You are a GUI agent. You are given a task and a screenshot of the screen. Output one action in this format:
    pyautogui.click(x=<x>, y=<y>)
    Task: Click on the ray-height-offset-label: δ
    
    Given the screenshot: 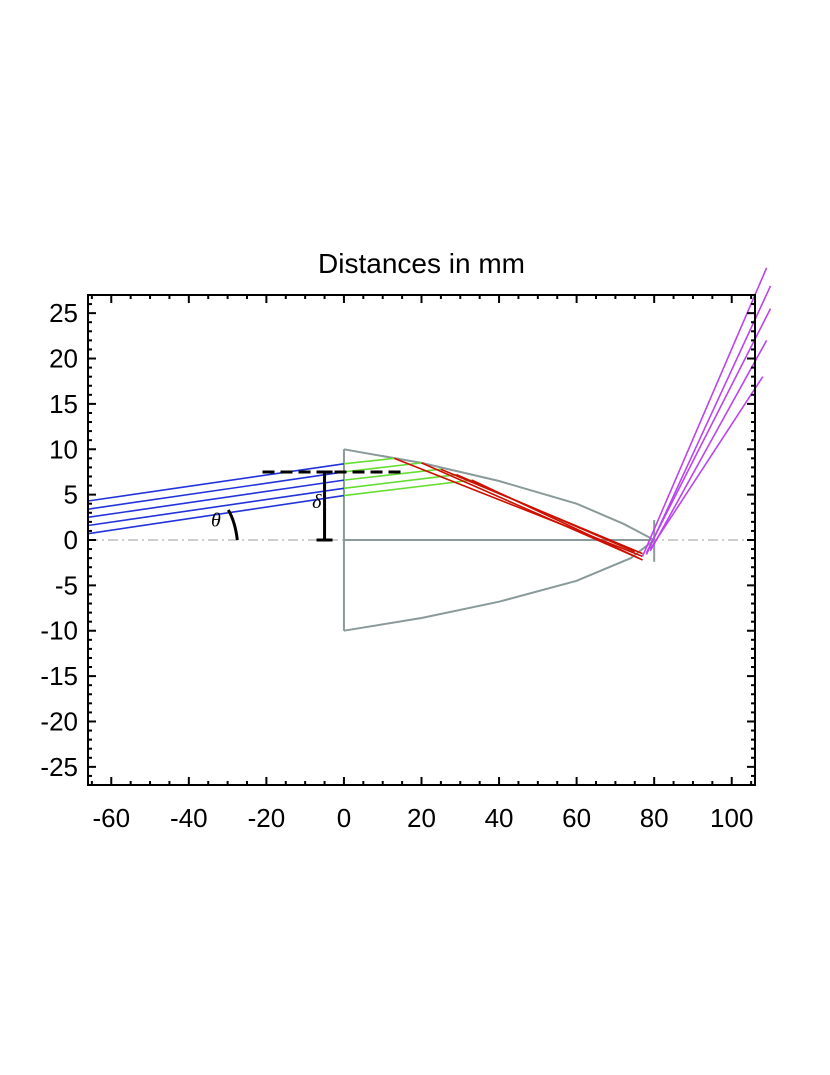 What is the action you would take?
    pyautogui.click(x=317, y=502)
    